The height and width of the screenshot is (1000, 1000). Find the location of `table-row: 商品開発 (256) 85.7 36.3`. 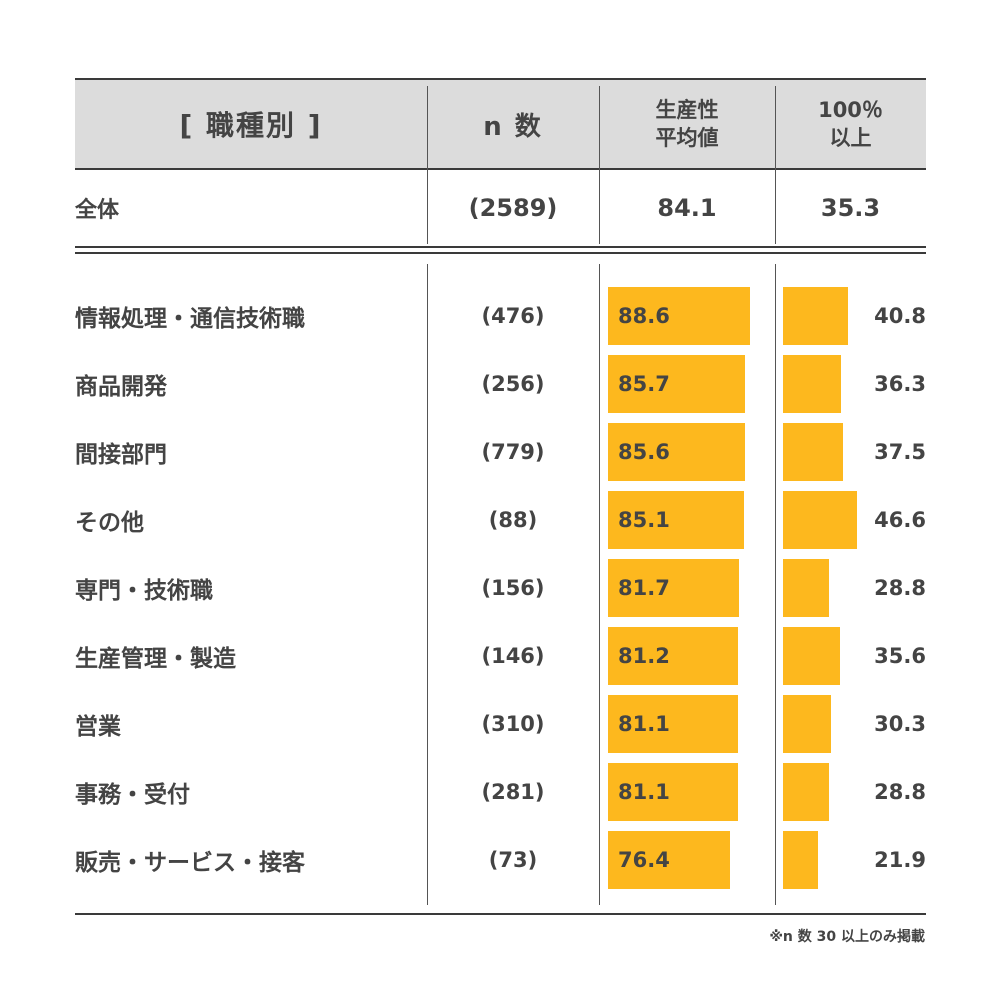

table-row: 商品開発 (256) 85.7 36.3 is located at coordinates (500, 384).